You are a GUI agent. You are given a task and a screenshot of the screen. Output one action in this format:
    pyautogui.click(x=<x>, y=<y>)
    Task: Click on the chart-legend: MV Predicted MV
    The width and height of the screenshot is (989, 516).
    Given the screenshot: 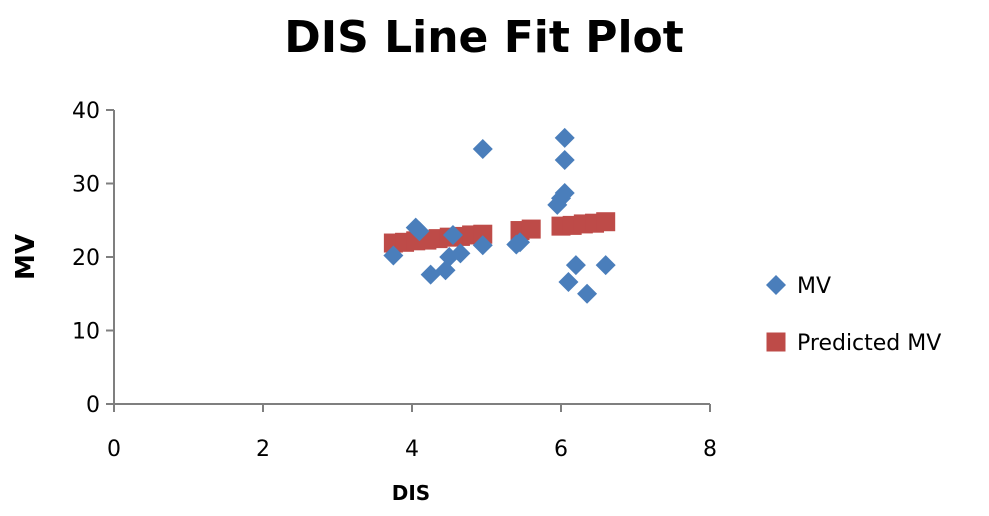 What is the action you would take?
    pyautogui.click(x=853, y=315)
    